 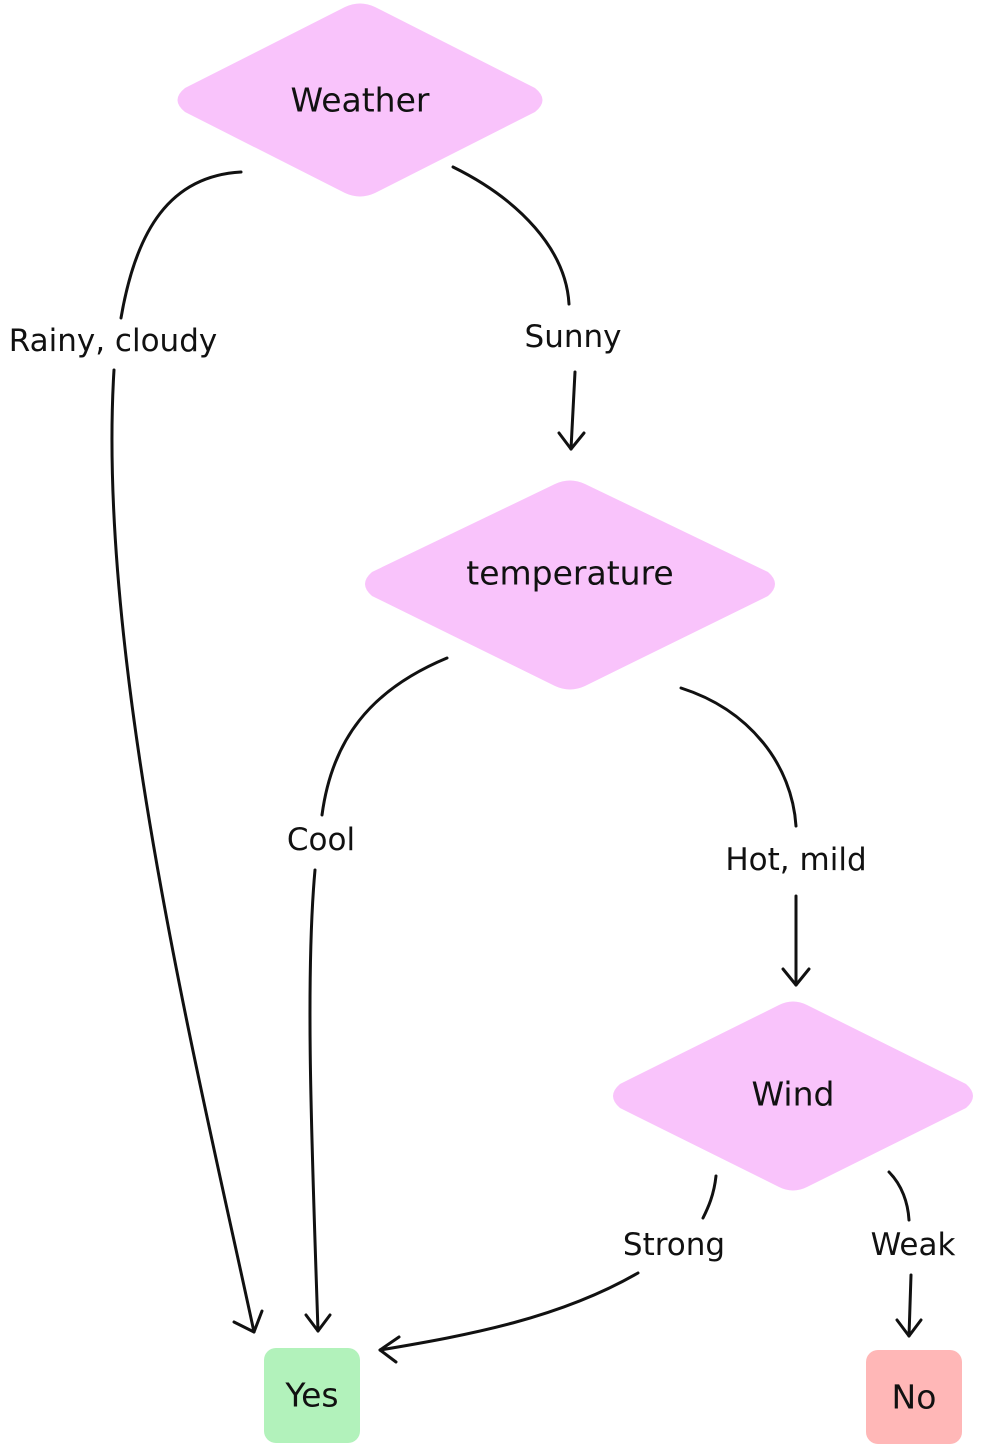 I want to click on edge-sunny-line-lower, so click(x=573, y=410).